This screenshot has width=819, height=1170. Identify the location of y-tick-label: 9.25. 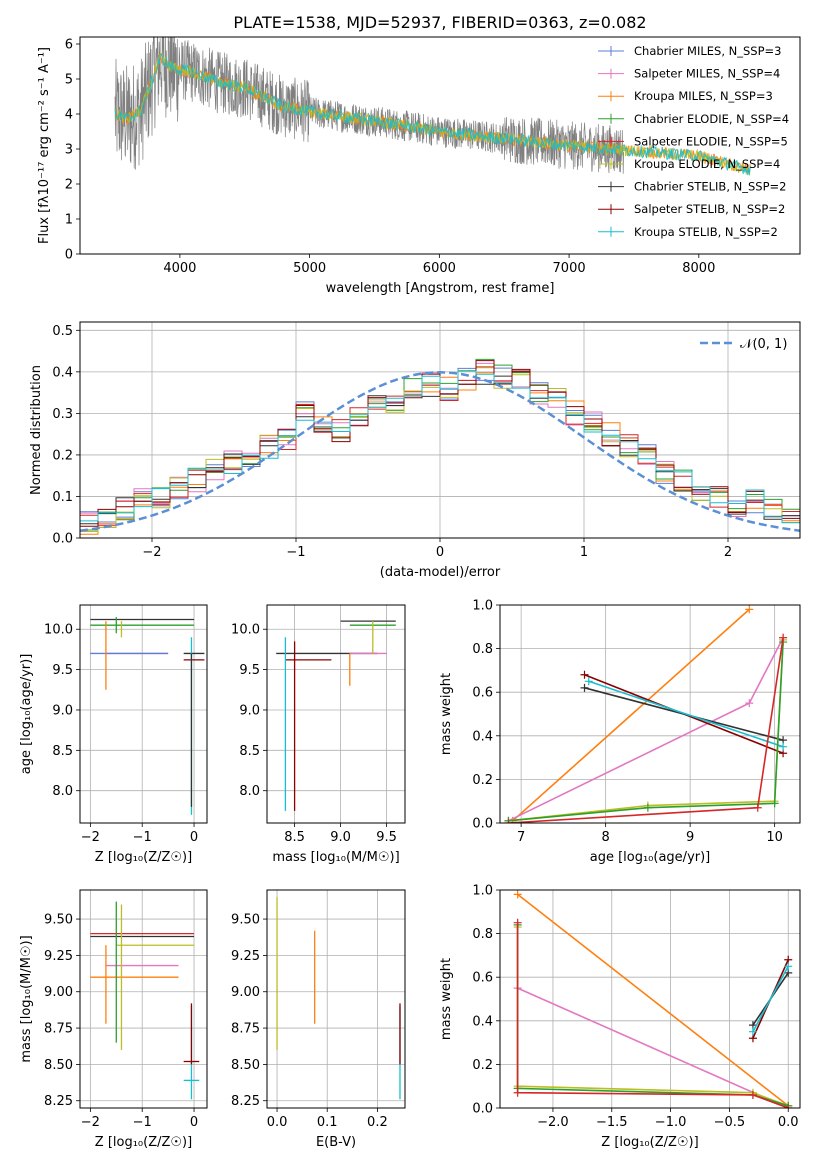
(245, 956).